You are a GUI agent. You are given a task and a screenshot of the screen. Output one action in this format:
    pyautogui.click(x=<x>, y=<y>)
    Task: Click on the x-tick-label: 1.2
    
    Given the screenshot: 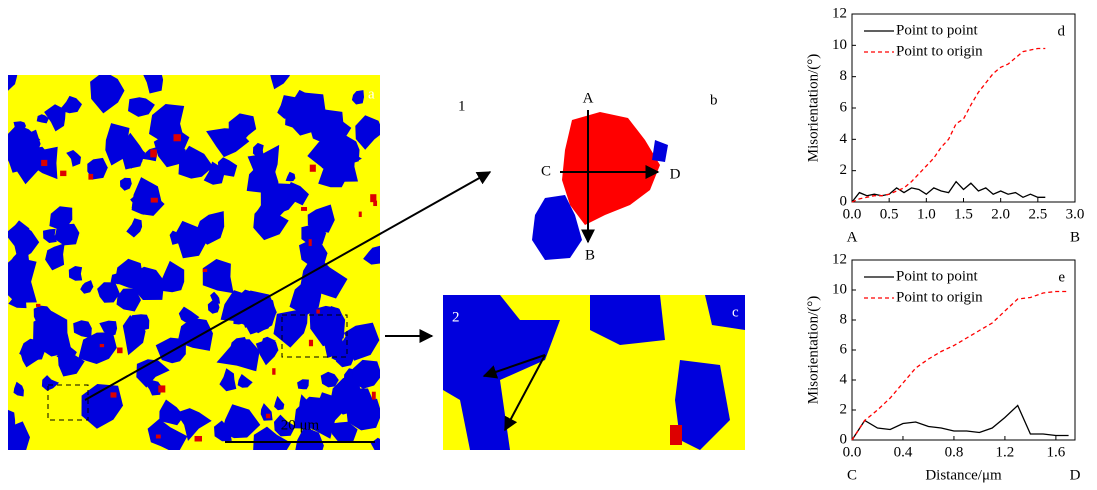 What is the action you would take?
    pyautogui.click(x=1005, y=452)
    